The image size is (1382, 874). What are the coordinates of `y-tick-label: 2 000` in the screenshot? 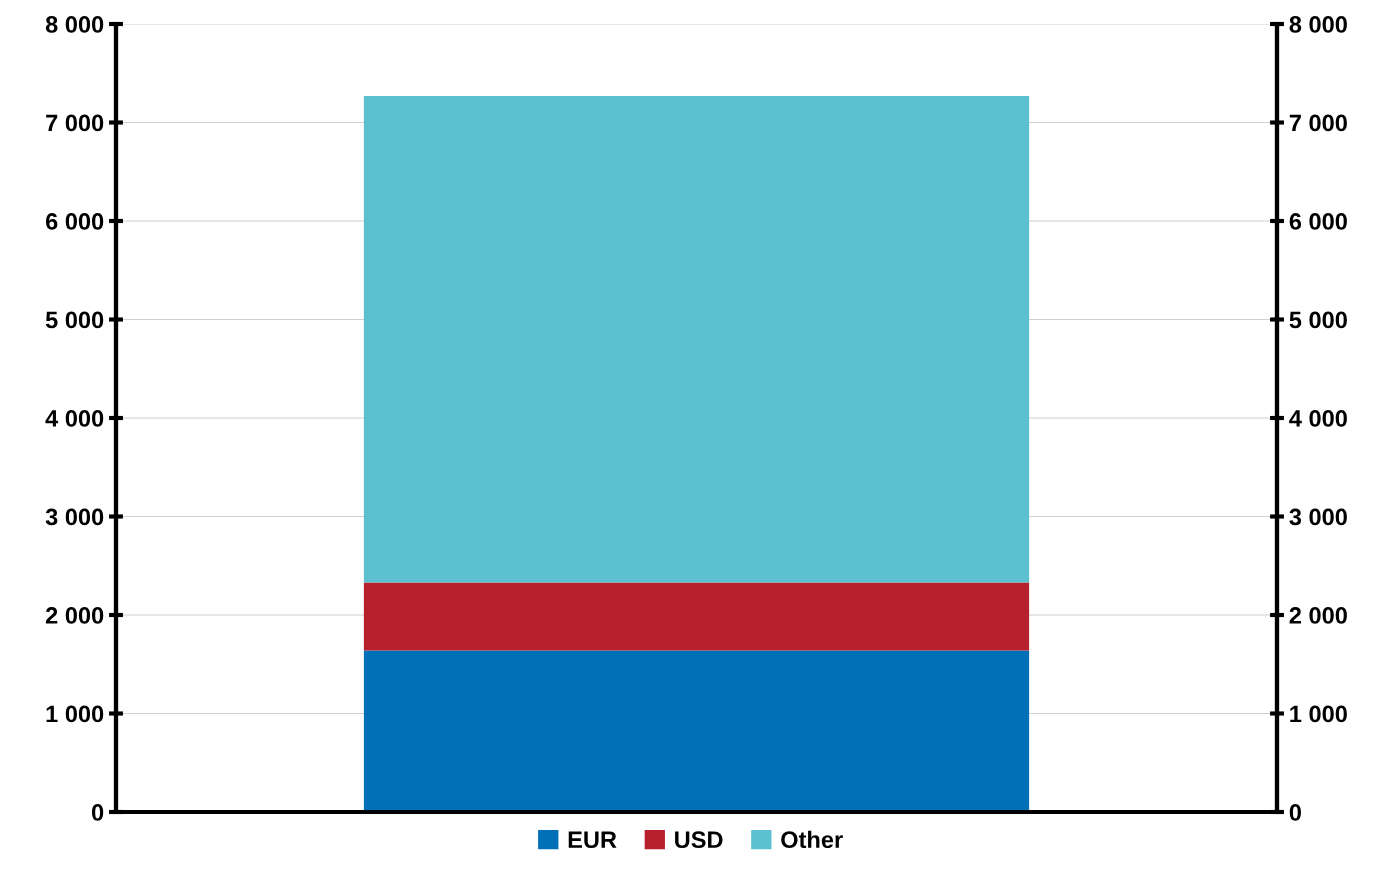 It's located at (74, 615).